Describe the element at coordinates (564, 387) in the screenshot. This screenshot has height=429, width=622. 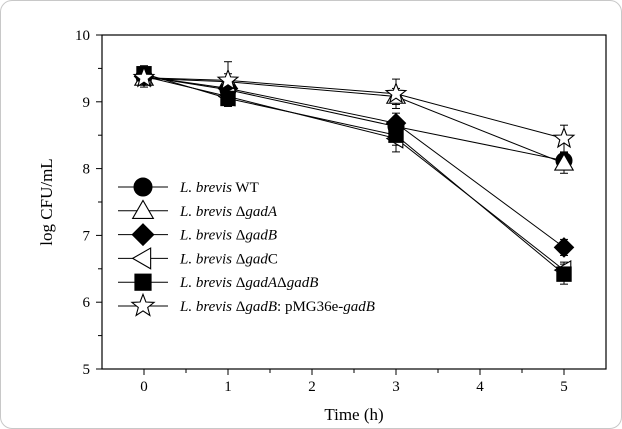
I see `x-tick-label: 5` at that location.